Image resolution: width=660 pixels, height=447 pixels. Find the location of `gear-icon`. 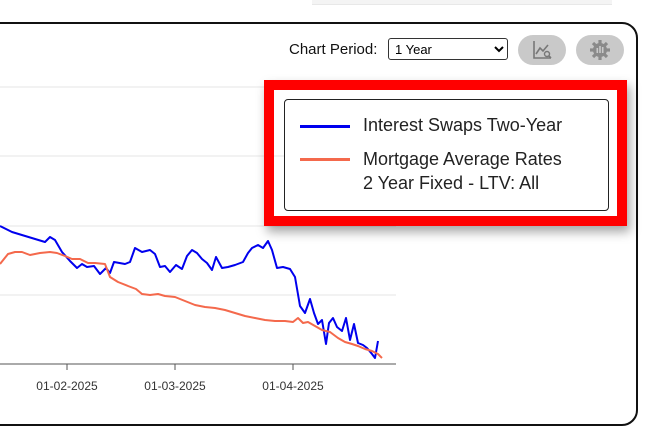

gear-icon is located at coordinates (600, 50).